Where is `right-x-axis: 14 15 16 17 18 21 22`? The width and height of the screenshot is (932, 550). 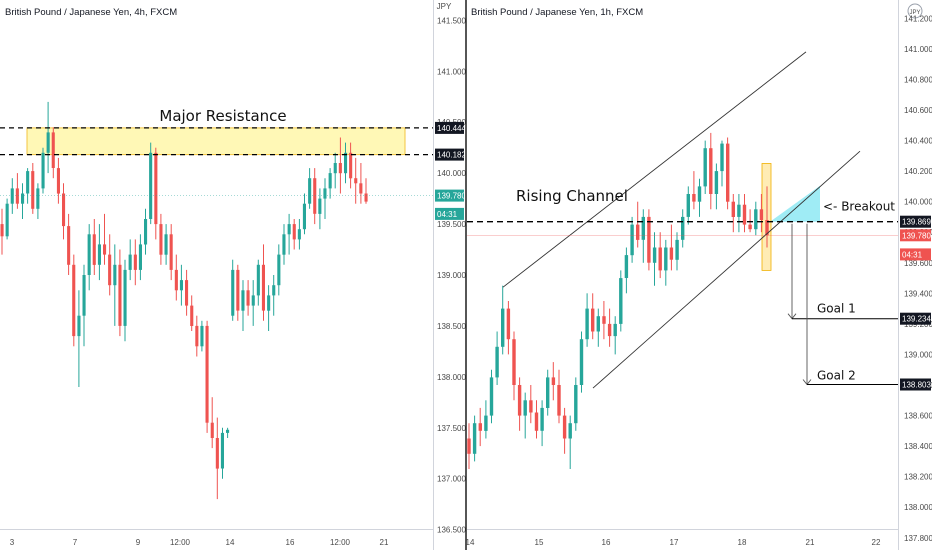
right-x-axis: 14 15 16 17 18 21 22 is located at coordinates (673, 542).